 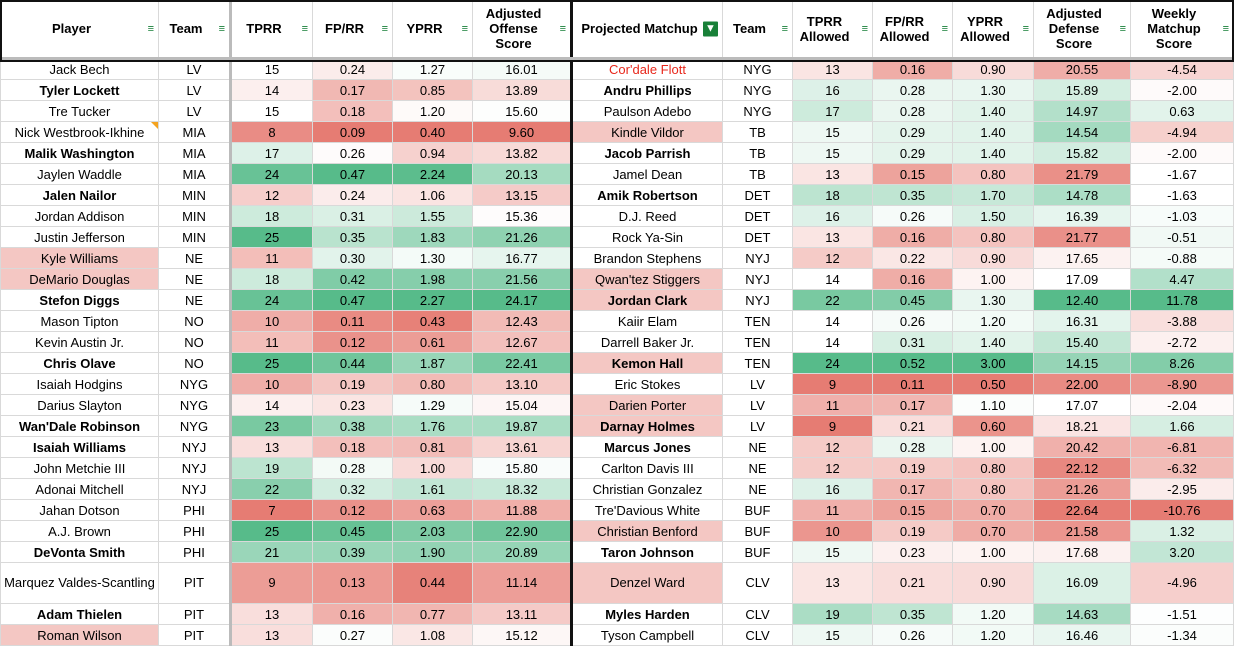 I want to click on tprr-allowed-cell: 16, so click(x=832, y=216).